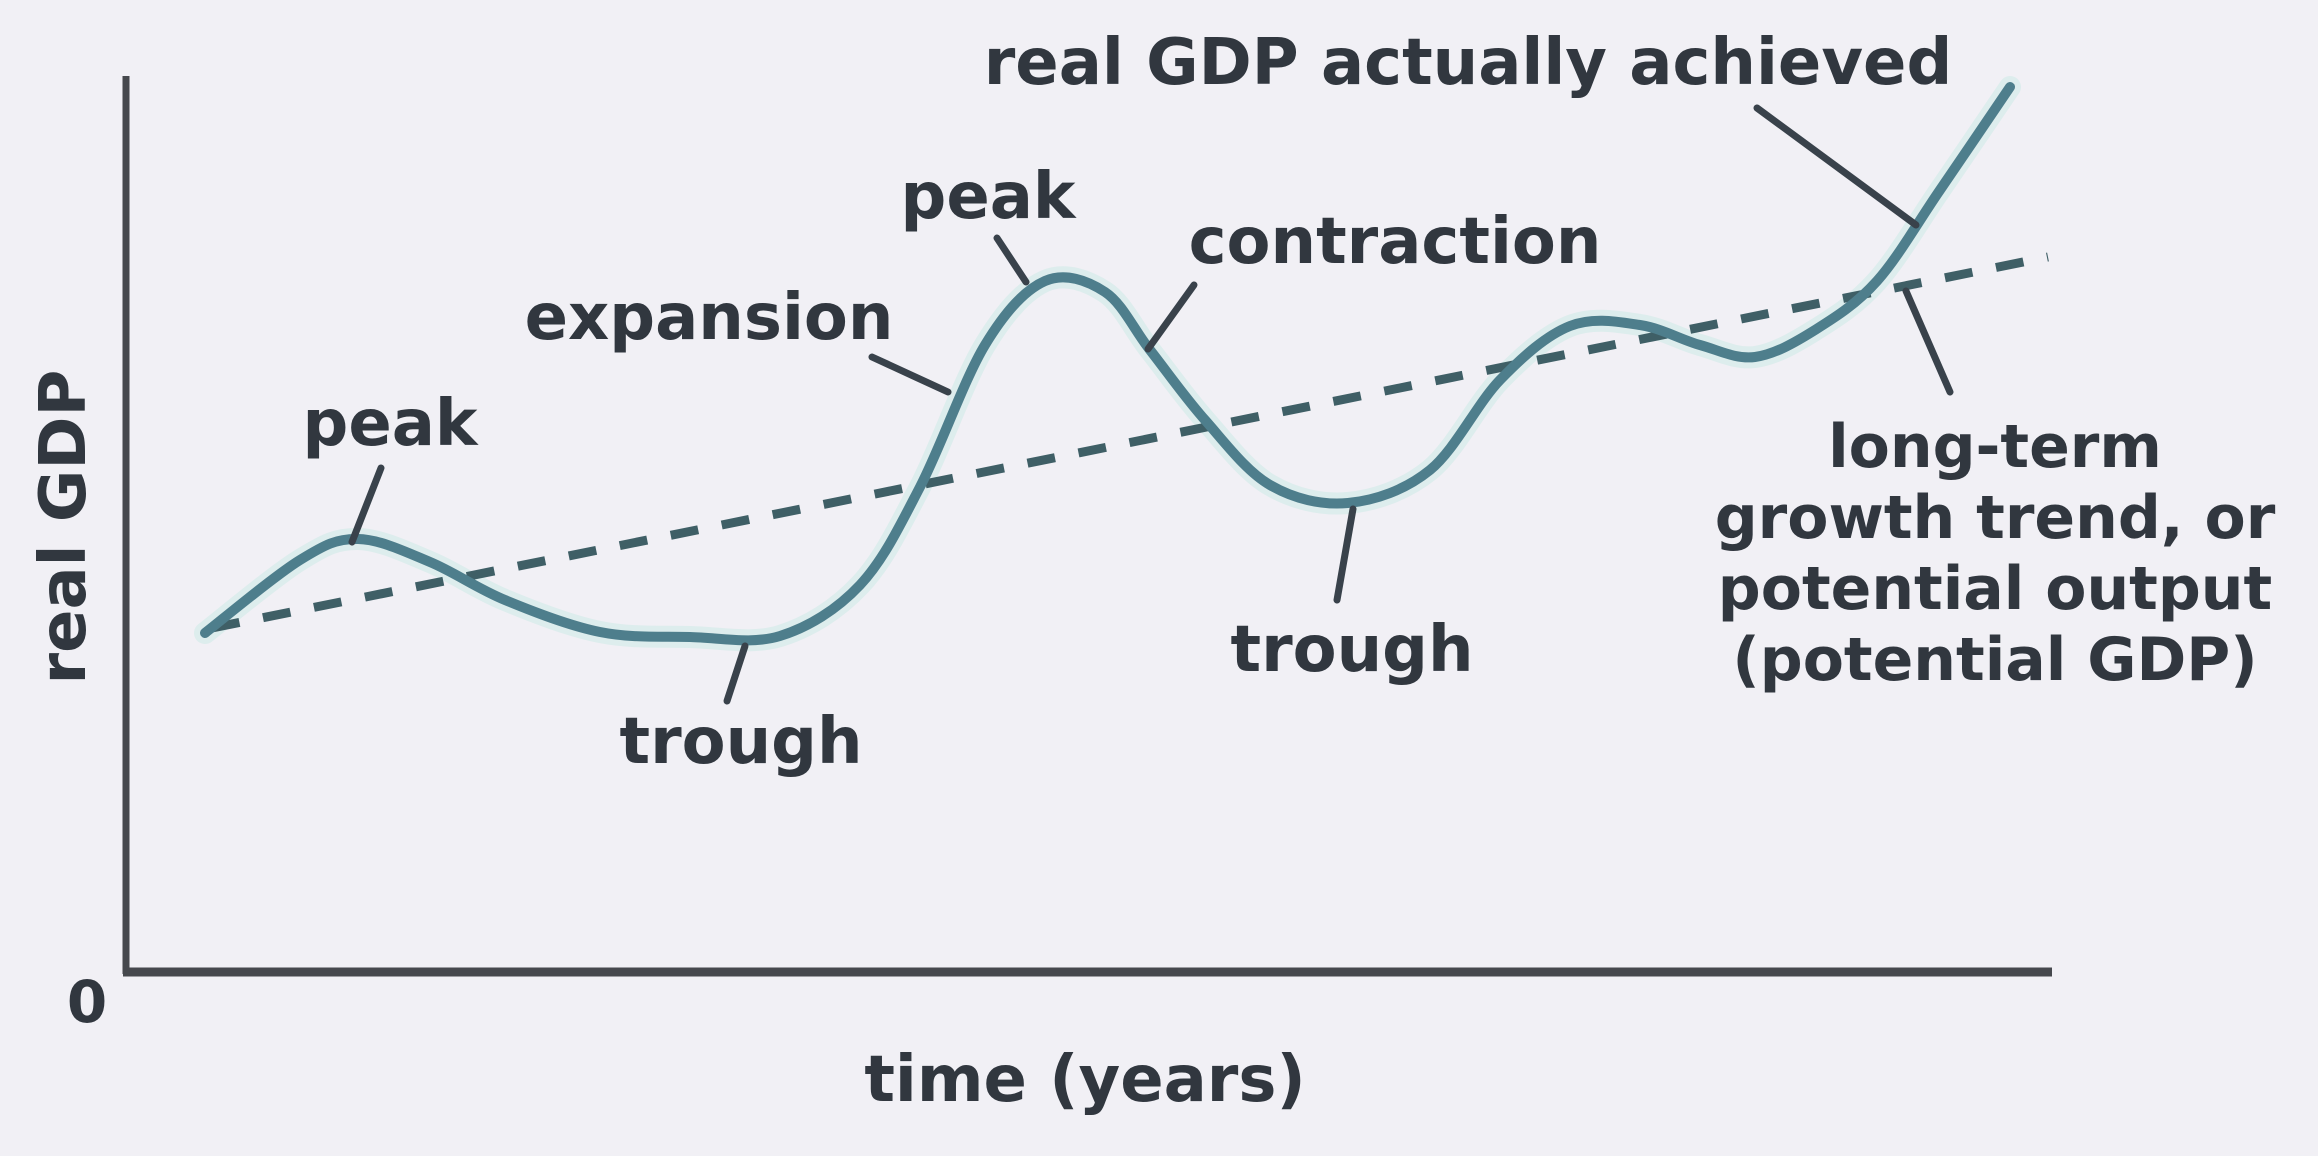 This screenshot has width=2318, height=1156. Describe the element at coordinates (740, 742) in the screenshot. I see `label-trough-left: trough` at that location.